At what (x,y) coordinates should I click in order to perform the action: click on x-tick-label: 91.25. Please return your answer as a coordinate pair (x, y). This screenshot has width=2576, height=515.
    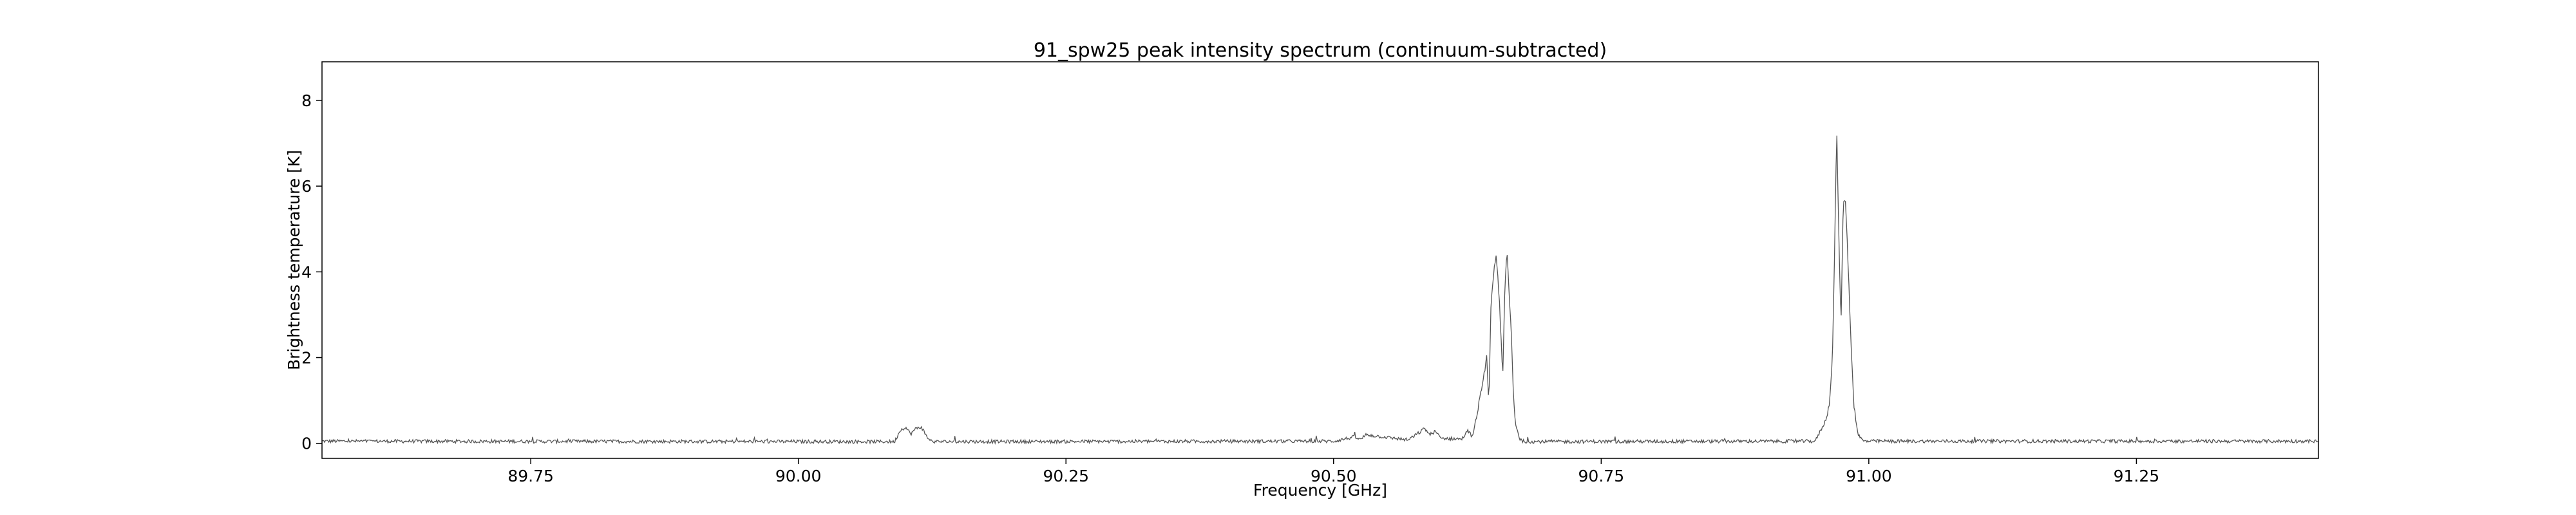
    Looking at the image, I should click on (2137, 476).